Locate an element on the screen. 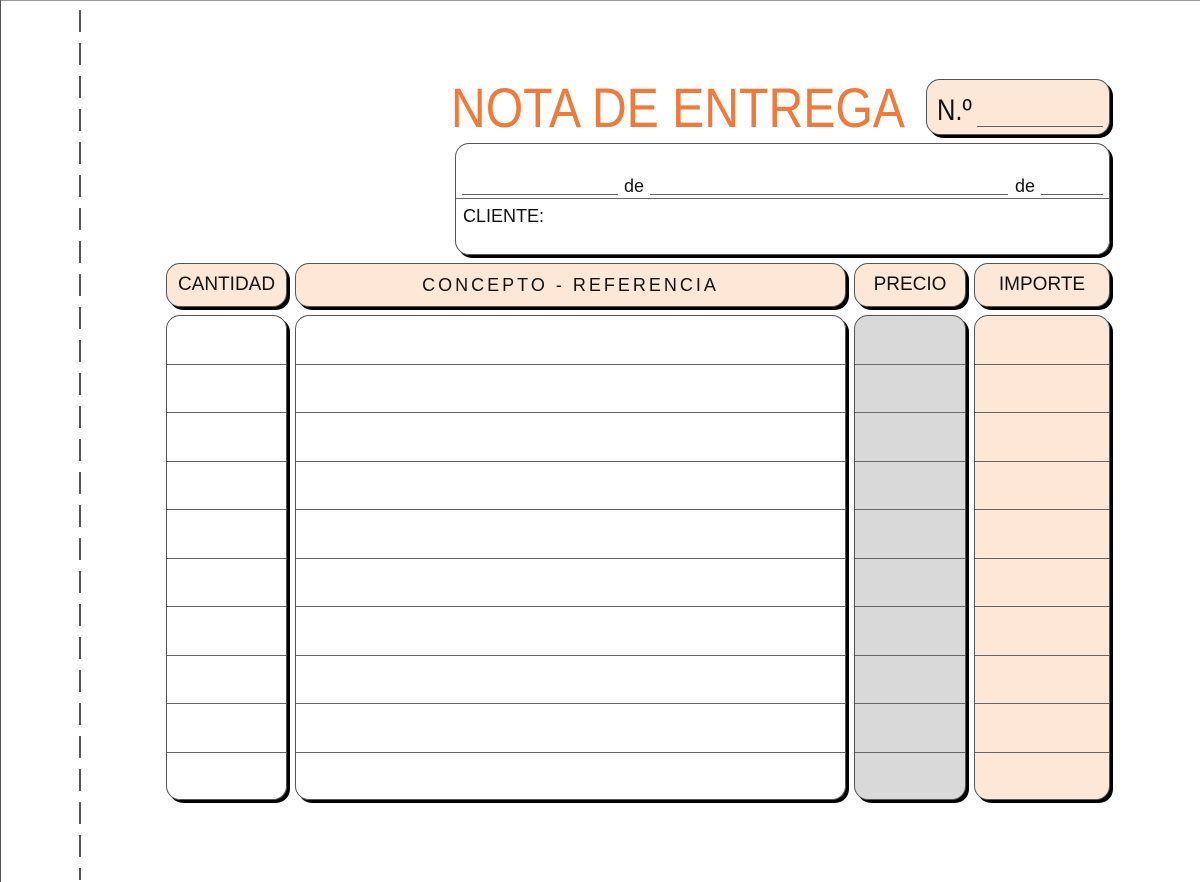 The width and height of the screenshot is (1200, 882). title-area: NOTA DE ENTREGA is located at coordinates (641, 108).